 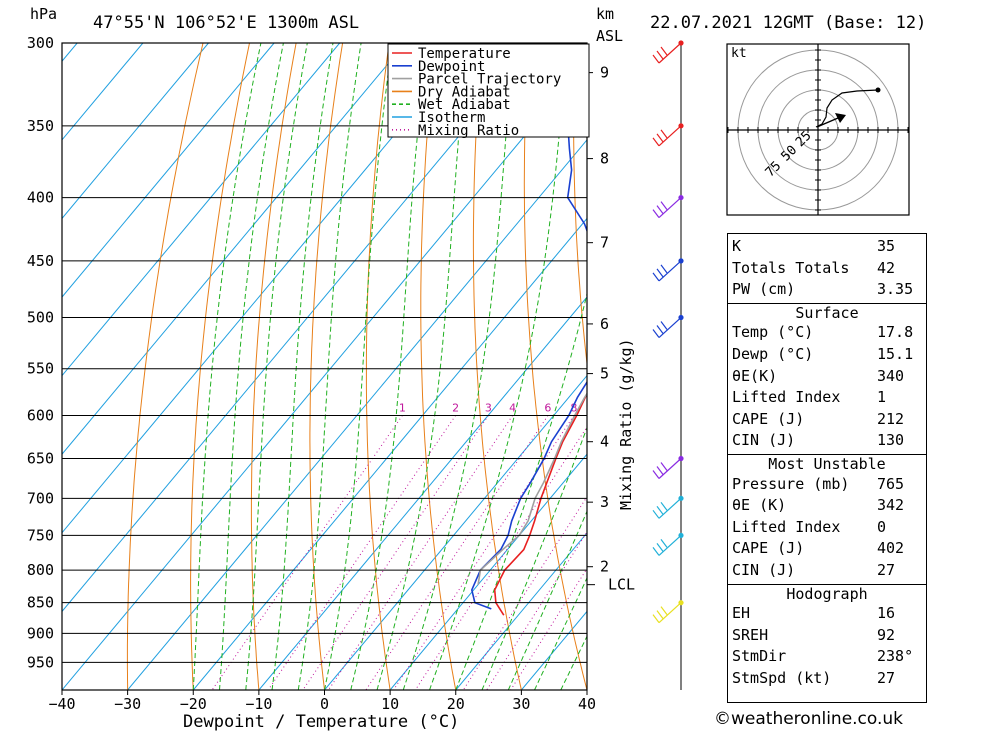 I want to click on hodograph-index-value: 27, so click(x=886, y=678).